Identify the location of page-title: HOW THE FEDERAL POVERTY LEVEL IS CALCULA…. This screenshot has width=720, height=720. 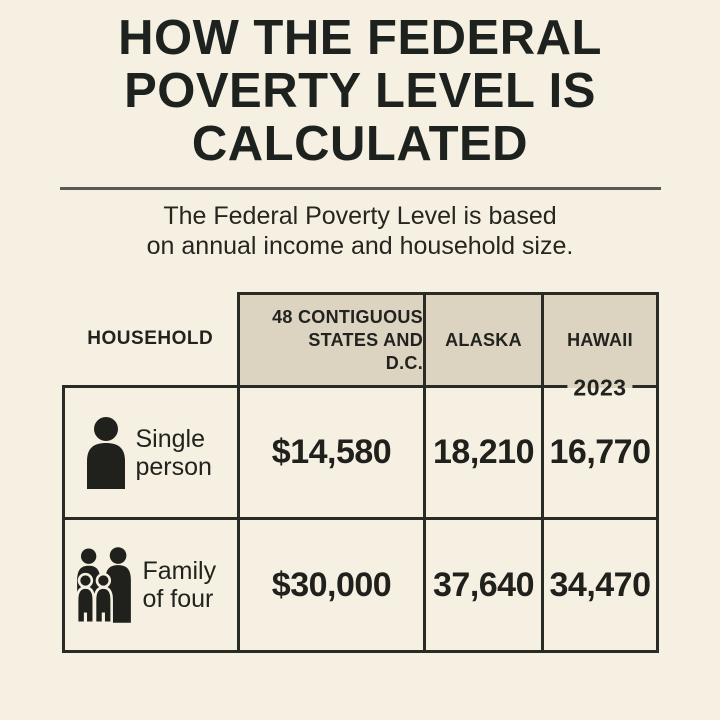
(360, 91).